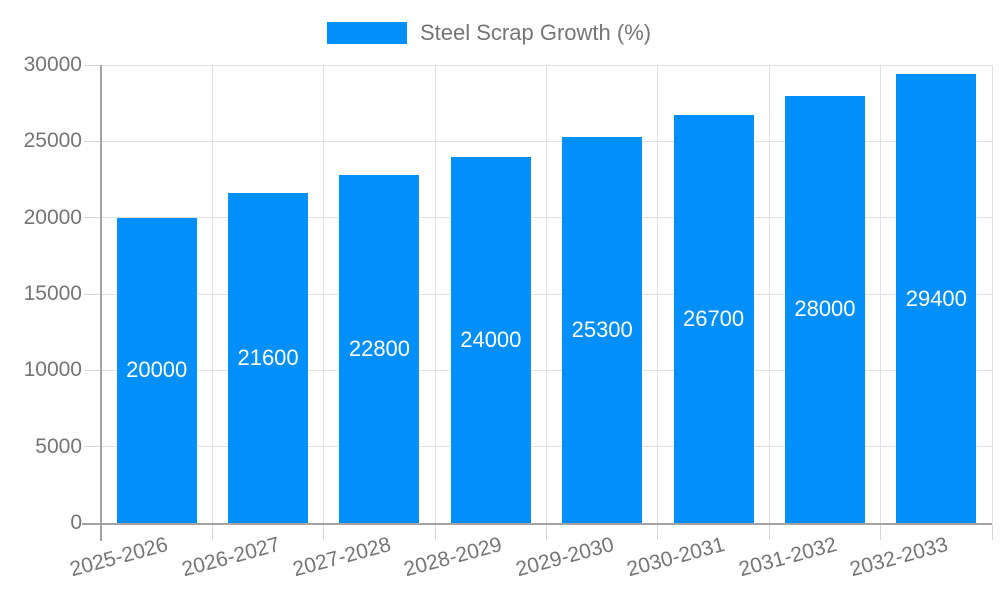 Image resolution: width=1000 pixels, height=600 pixels. I want to click on x-axis-label: 2026-2027, so click(231, 557).